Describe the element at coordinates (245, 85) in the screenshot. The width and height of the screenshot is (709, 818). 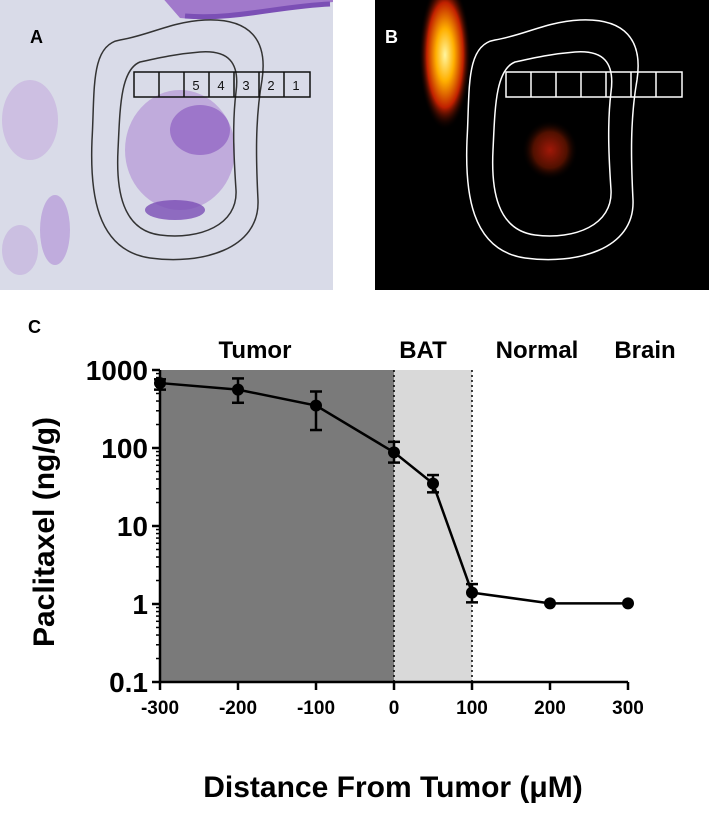
I see `box-label: 3` at that location.